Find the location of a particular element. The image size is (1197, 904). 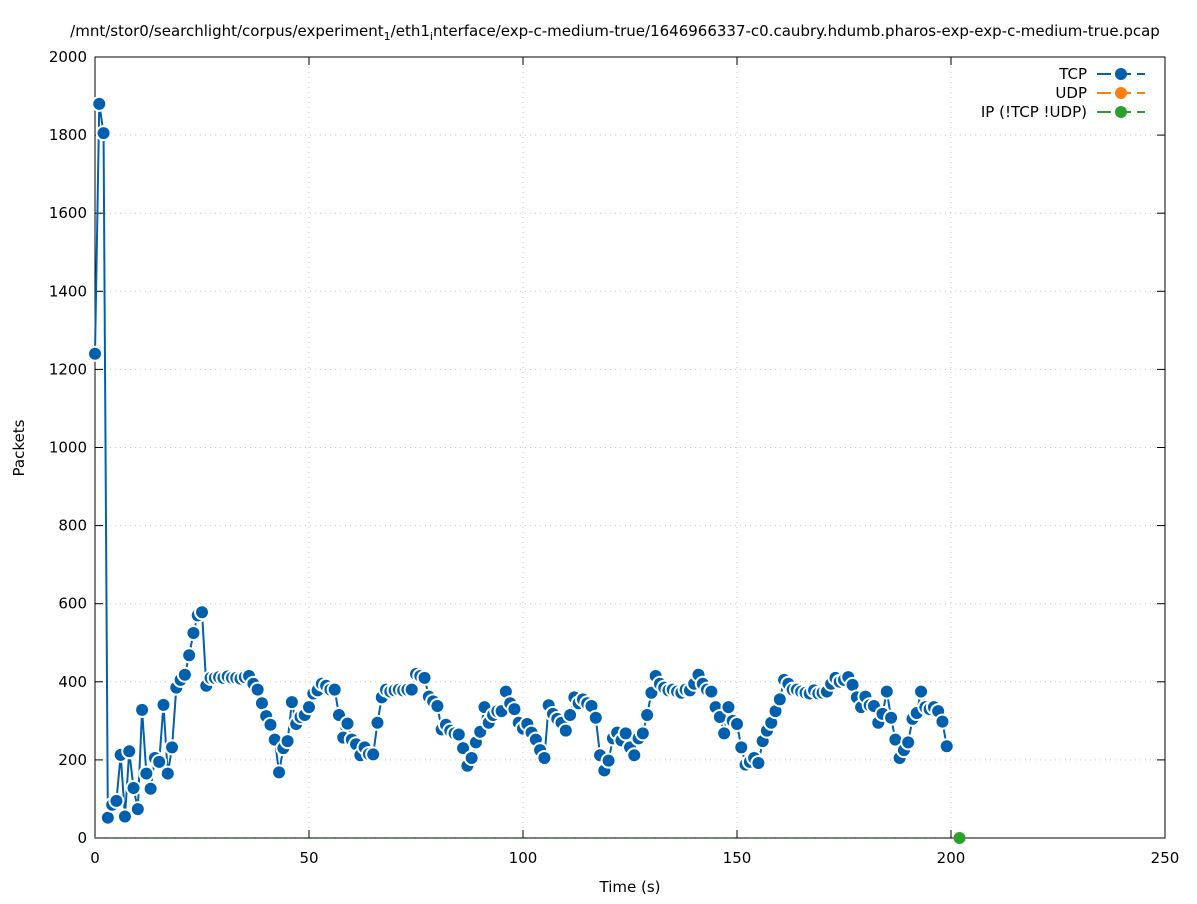

y-tick-label: 200 is located at coordinates (72, 760).